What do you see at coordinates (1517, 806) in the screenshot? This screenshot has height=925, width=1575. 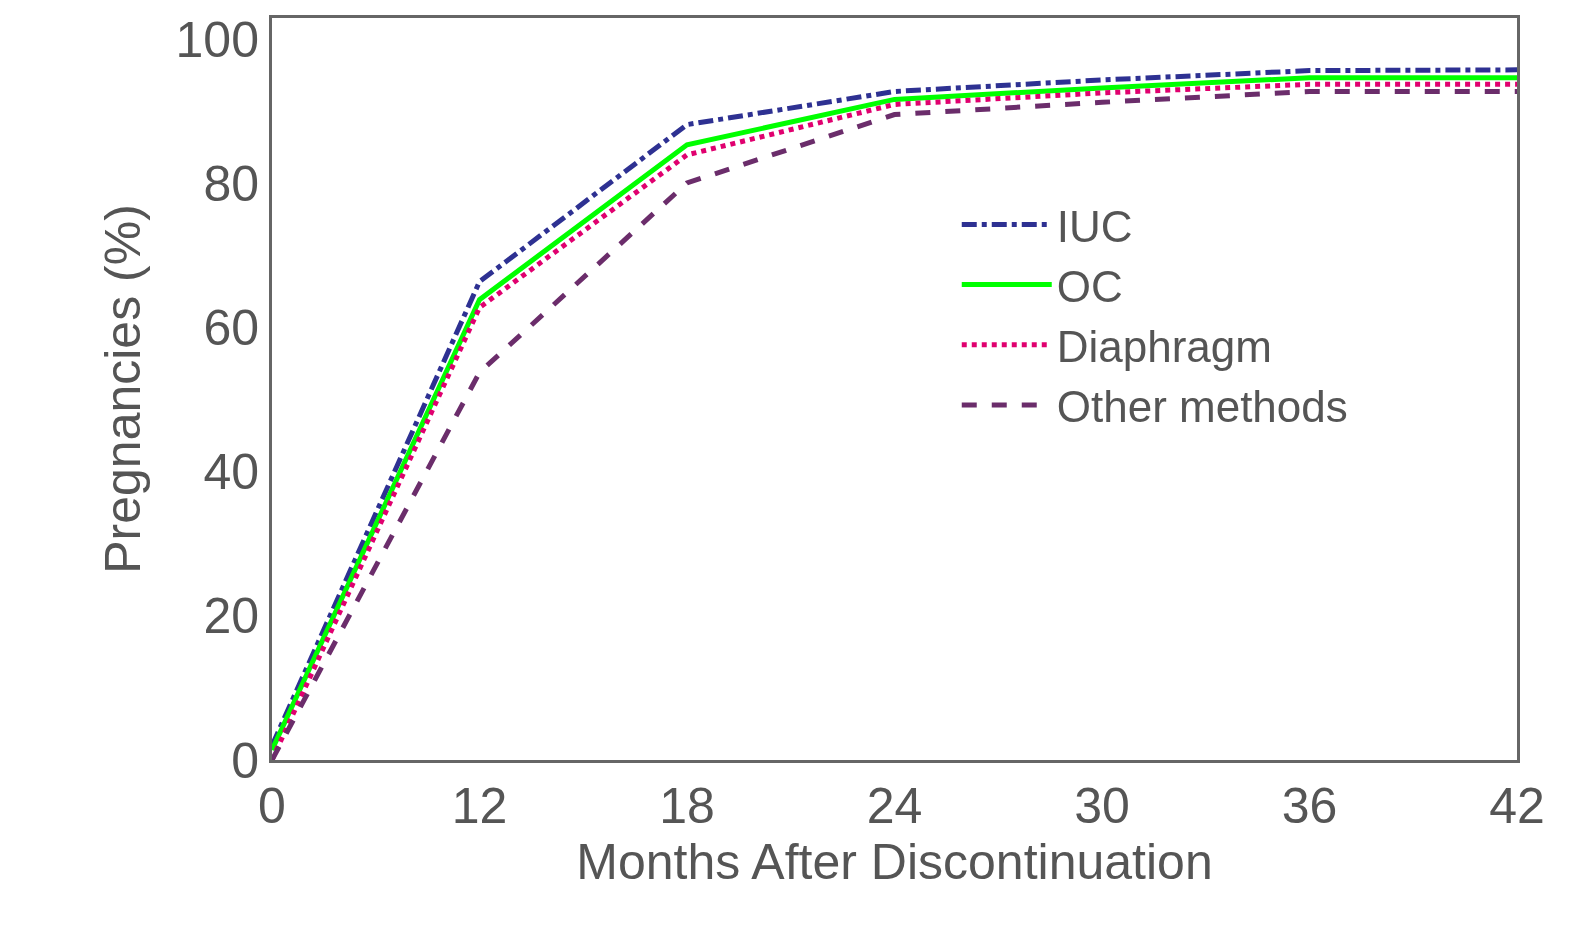 I see `x-tick-label: 42` at bounding box center [1517, 806].